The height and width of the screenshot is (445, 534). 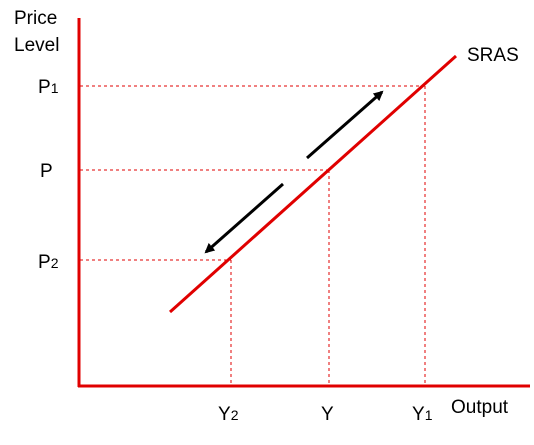 What do you see at coordinates (244, 218) in the screenshot?
I see `arrow-down-along-curve` at bounding box center [244, 218].